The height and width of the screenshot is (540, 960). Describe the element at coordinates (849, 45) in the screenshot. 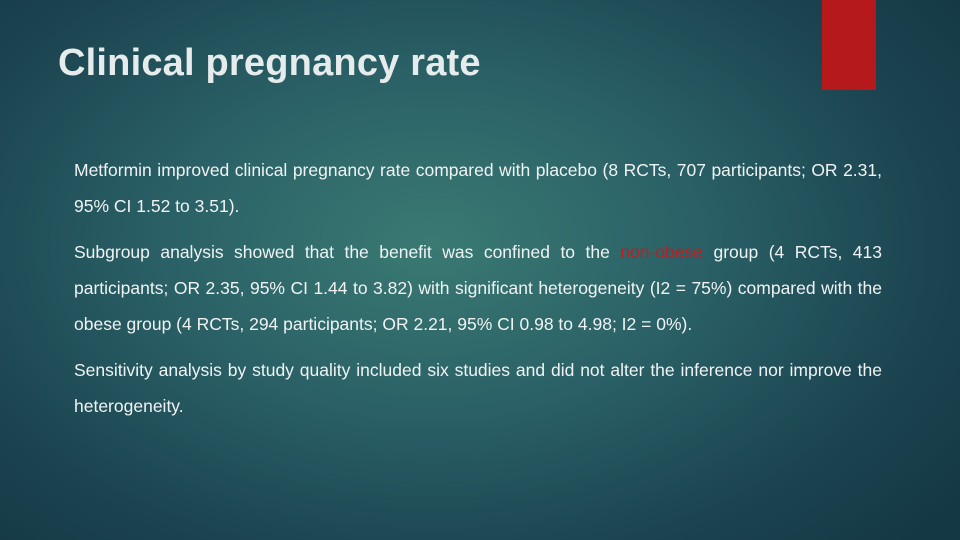

I see `accent-bar` at that location.